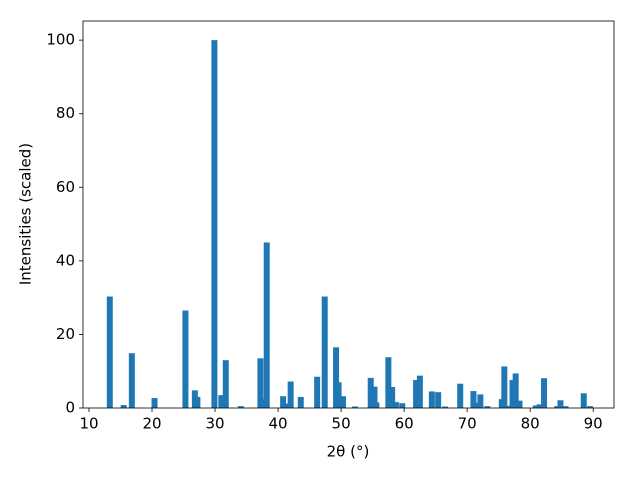 This screenshot has width=640, height=480. Describe the element at coordinates (341, 424) in the screenshot. I see `x-tick-label: 50` at that location.